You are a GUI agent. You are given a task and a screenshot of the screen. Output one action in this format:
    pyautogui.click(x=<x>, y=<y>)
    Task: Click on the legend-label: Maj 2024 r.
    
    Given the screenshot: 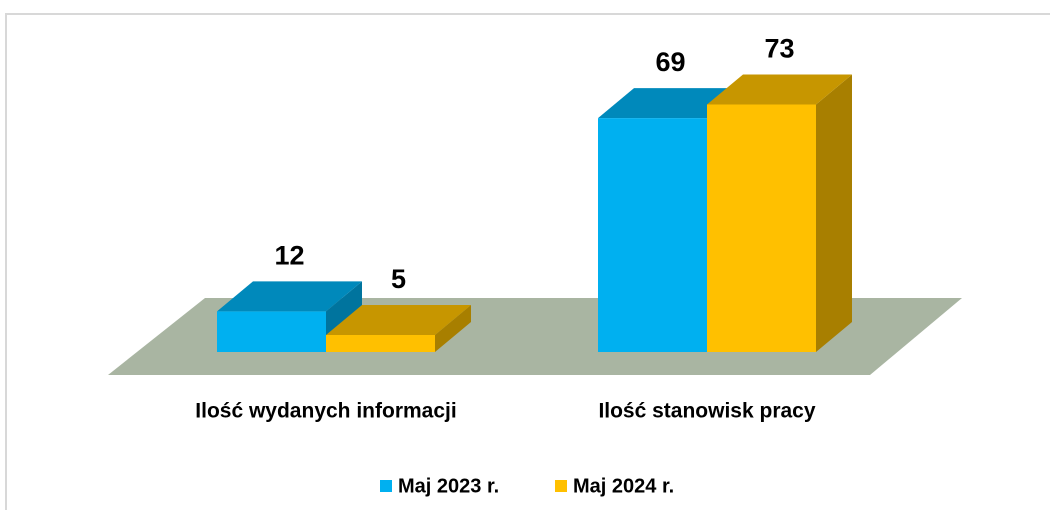 What is the action you would take?
    pyautogui.click(x=623, y=486)
    